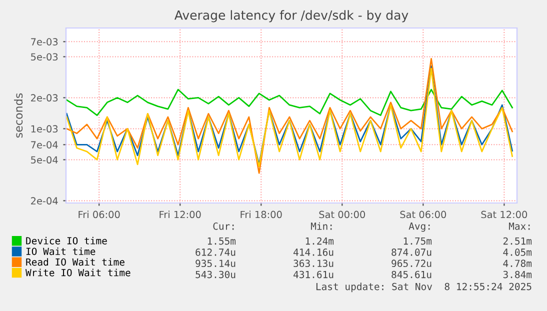  Describe the element at coordinates (314, 252) in the screenshot. I see `text: 414.16u` at that location.